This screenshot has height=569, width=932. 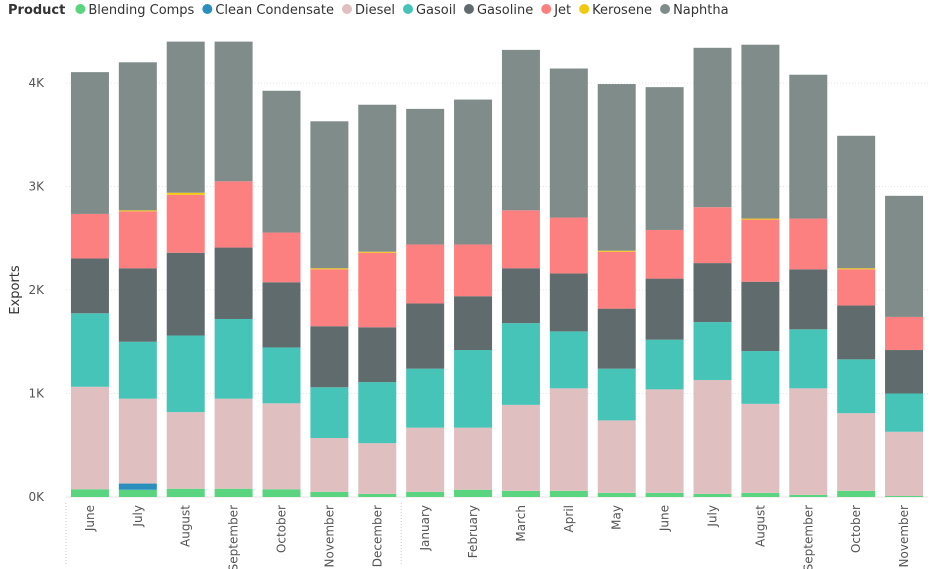 I want to click on legend-item-blending-comps: Blending Comps, so click(x=135, y=10).